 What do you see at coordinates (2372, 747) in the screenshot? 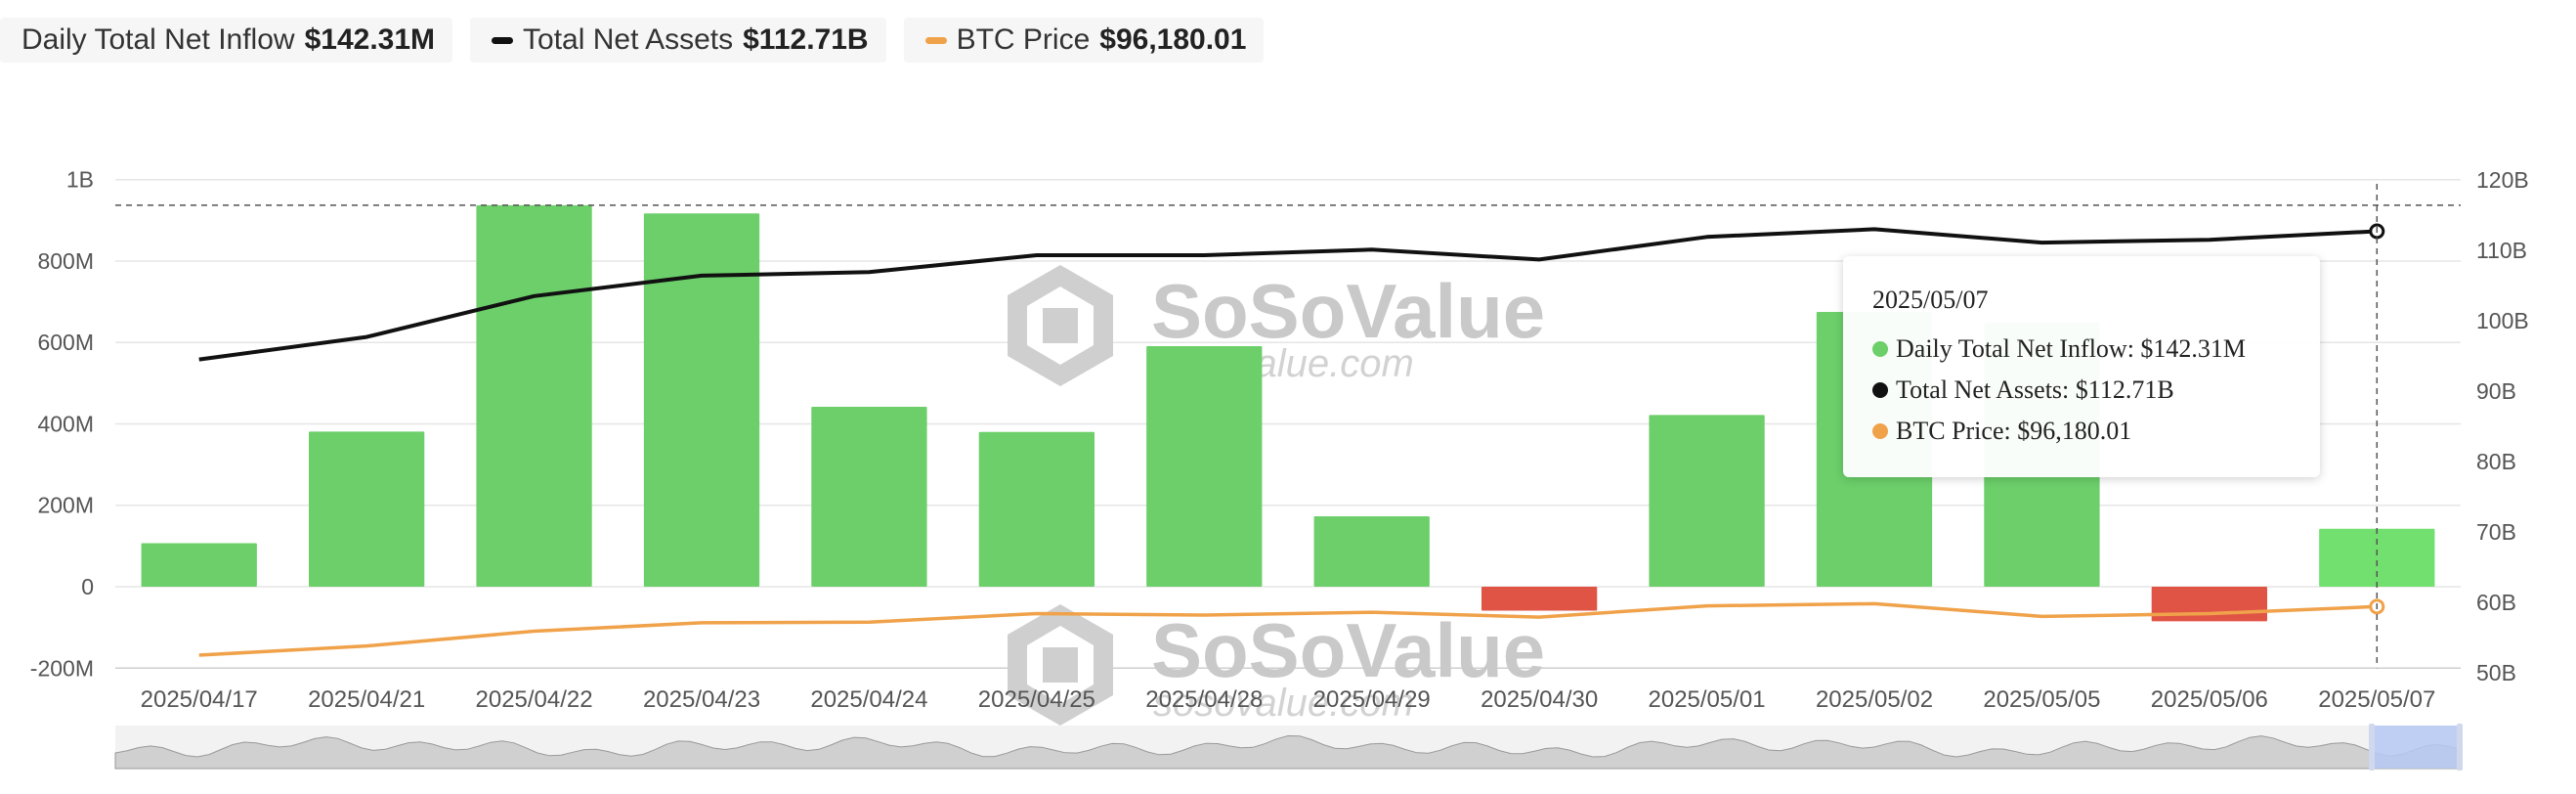
I see `zoom-slider-handle-left` at bounding box center [2372, 747].